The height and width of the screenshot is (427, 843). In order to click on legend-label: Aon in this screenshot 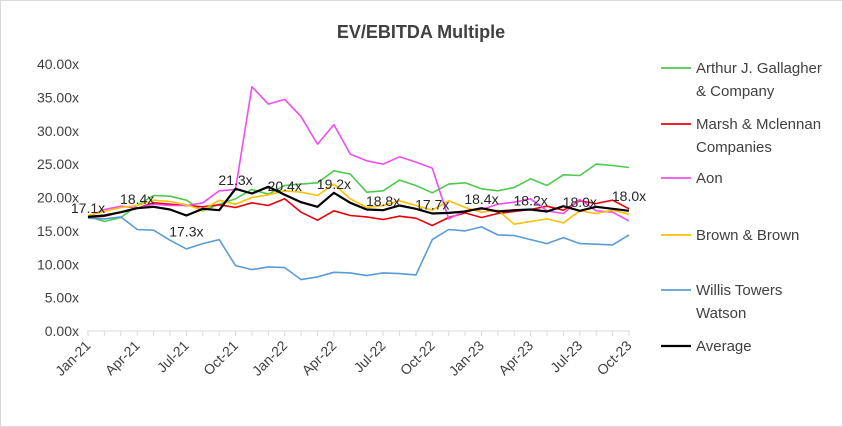, I will do `click(709, 178)`.